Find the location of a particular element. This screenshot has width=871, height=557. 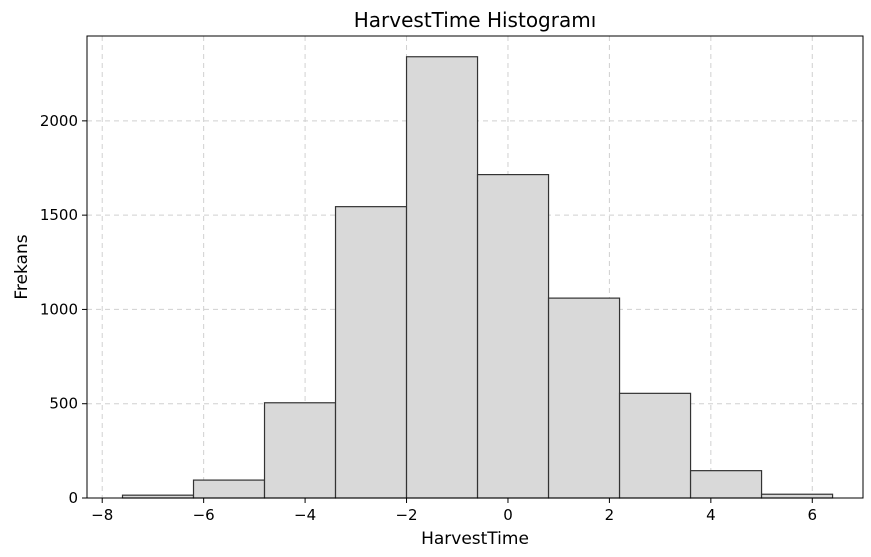

x-tick-label: 2 is located at coordinates (610, 515).